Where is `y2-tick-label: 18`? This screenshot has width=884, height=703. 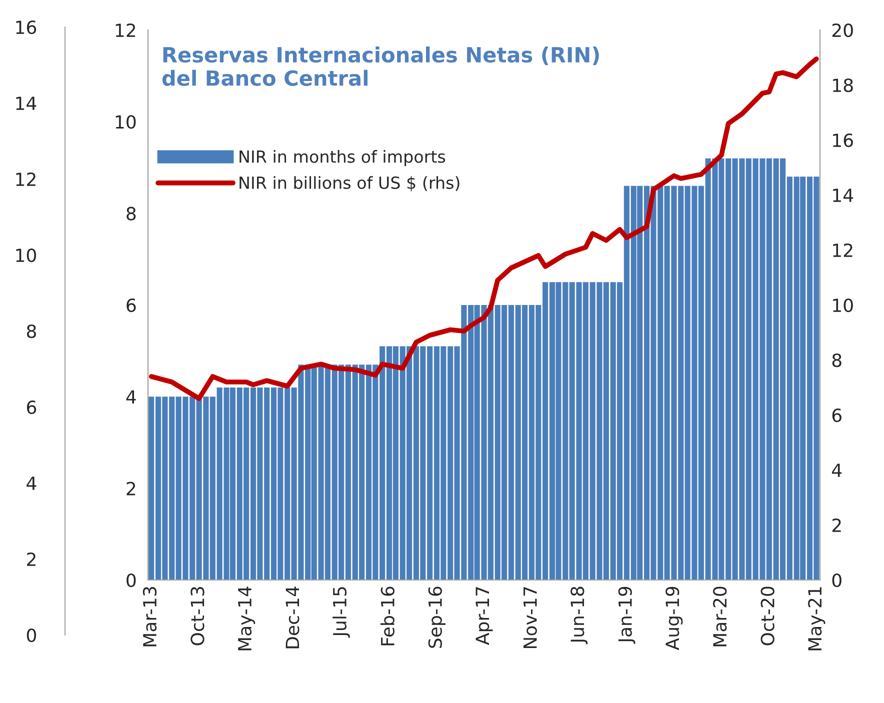 y2-tick-label: 18 is located at coordinates (843, 85).